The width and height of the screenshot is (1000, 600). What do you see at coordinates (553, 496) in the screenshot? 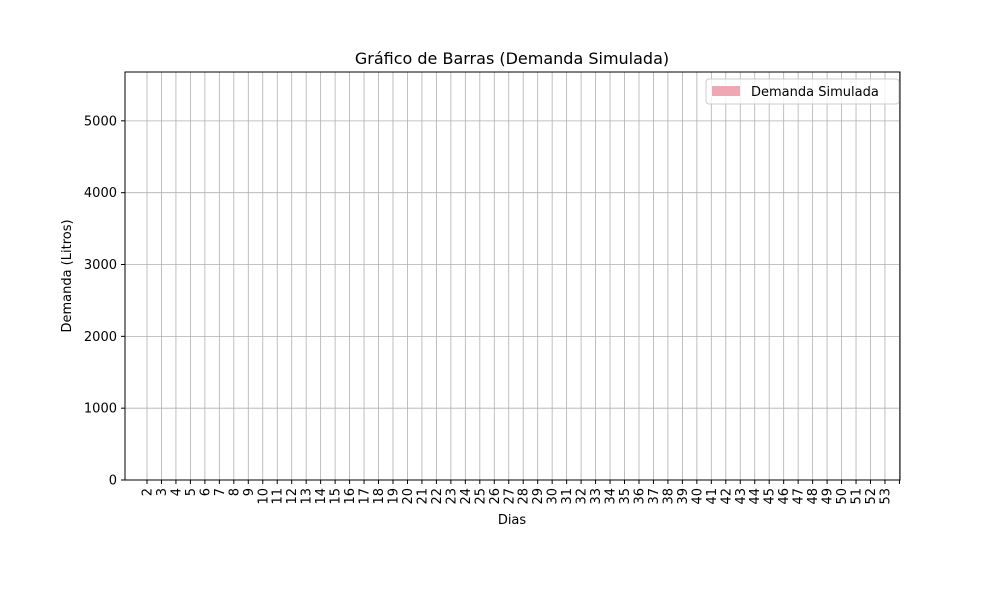
I see `x-tick-label: 30` at bounding box center [553, 496].